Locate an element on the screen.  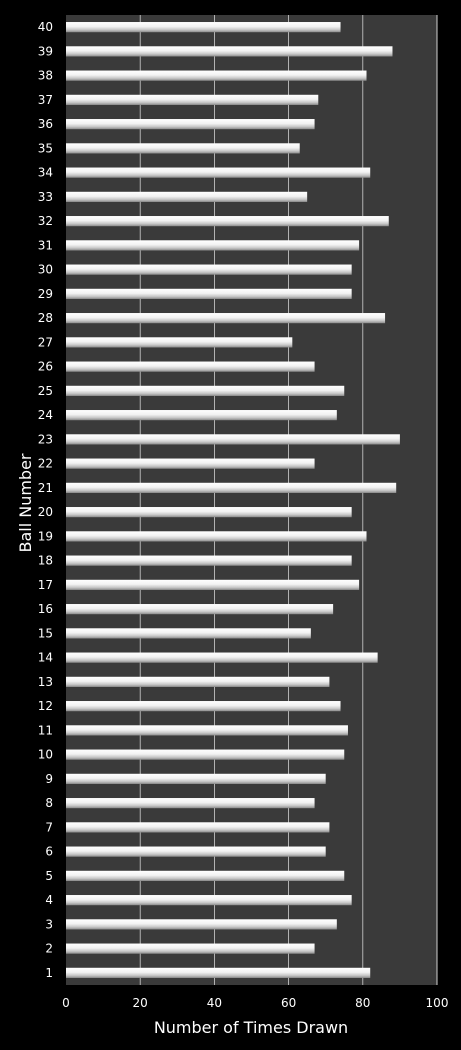
x-tick-label: 20 is located at coordinates (140, 1003).